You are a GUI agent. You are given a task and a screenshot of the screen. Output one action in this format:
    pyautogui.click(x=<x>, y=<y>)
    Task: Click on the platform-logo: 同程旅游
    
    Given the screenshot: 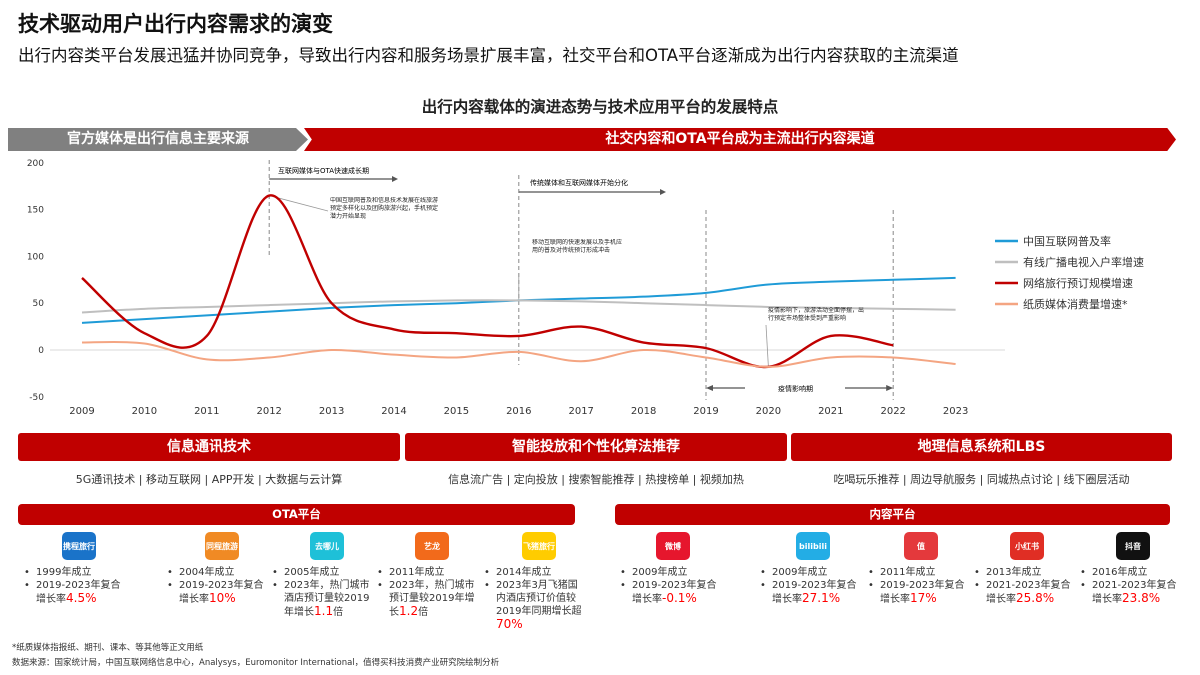 What is the action you would take?
    pyautogui.click(x=222, y=546)
    